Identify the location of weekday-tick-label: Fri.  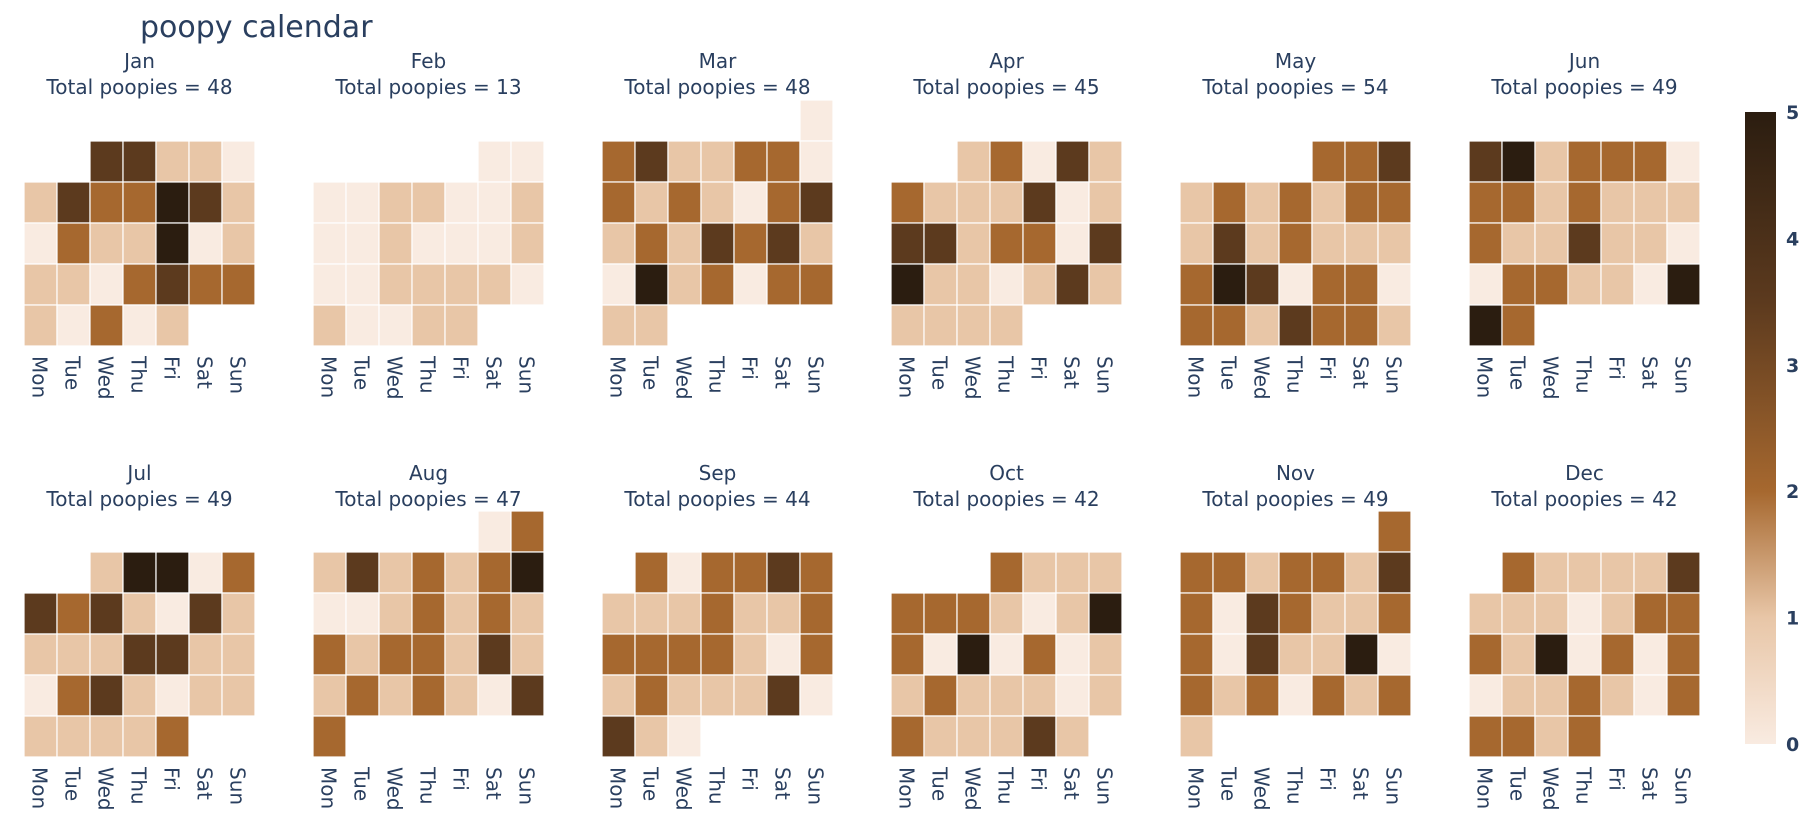
(750, 368).